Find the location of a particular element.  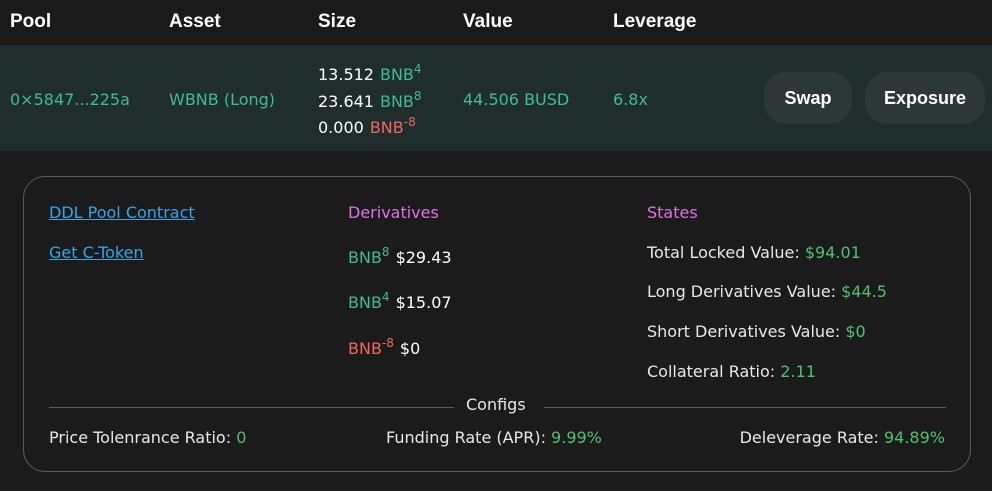

size-token: BNB-8 is located at coordinates (392, 126).